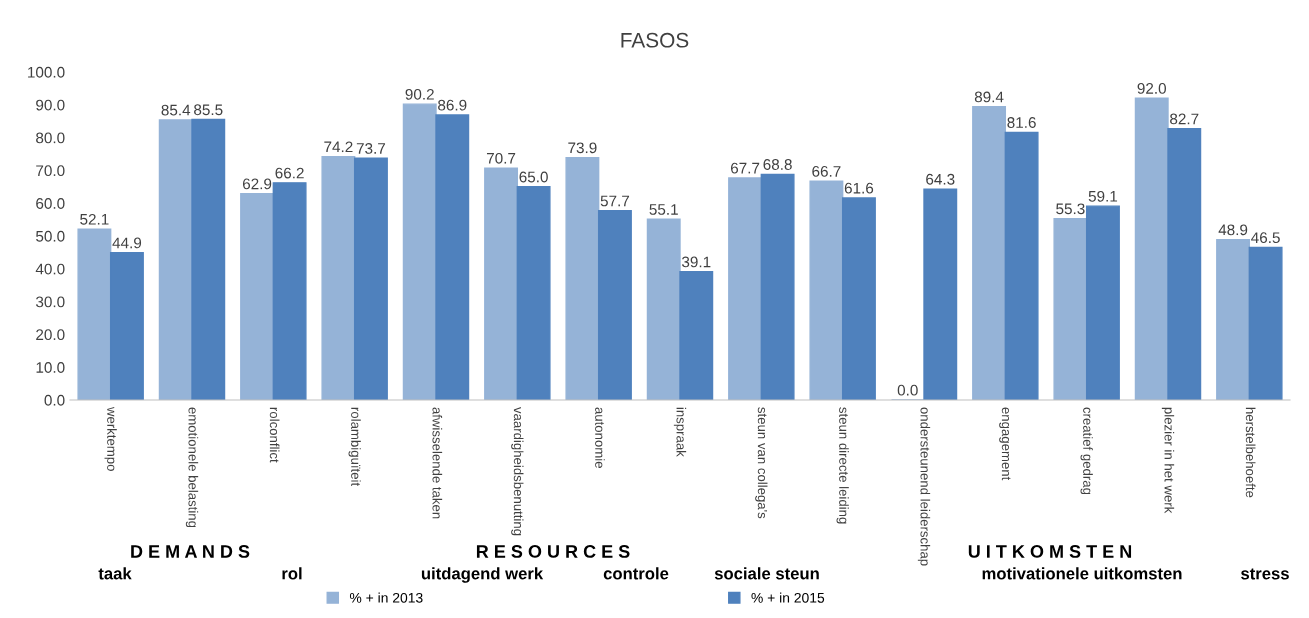  Describe the element at coordinates (924, 486) in the screenshot. I see `x-tick-label: ondersteunend leiderschap` at that location.